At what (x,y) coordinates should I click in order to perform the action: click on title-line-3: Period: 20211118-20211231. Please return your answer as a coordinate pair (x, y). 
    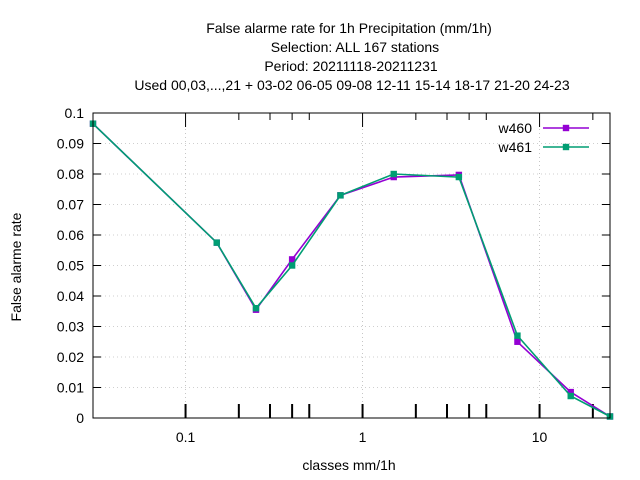
    Looking at the image, I should click on (351, 66).